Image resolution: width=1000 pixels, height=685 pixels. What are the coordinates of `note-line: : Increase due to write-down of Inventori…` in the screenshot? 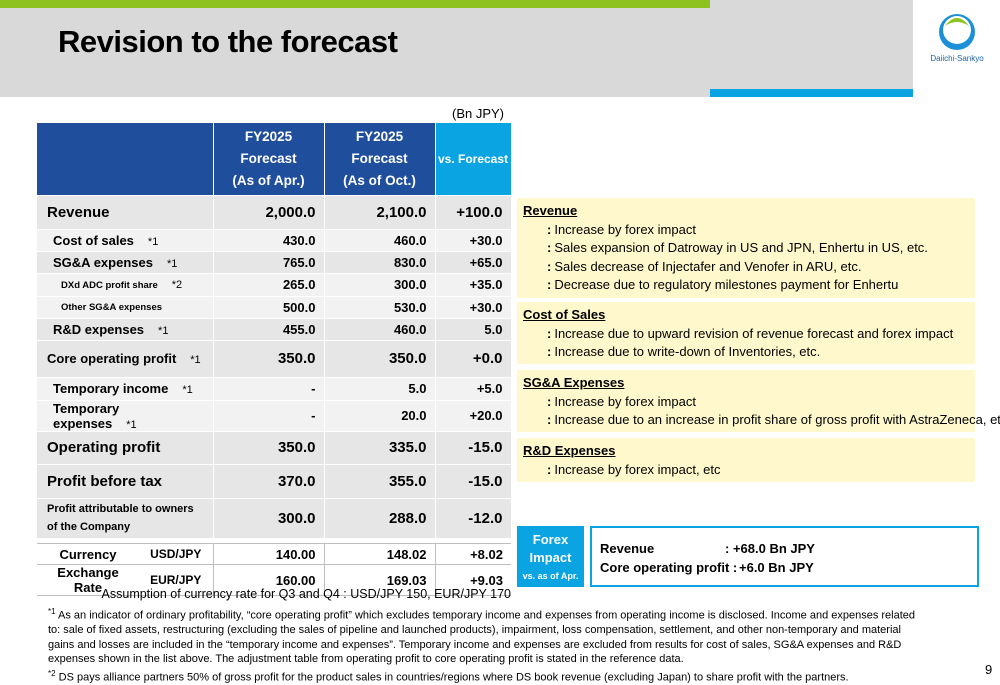 It's located at (684, 351).